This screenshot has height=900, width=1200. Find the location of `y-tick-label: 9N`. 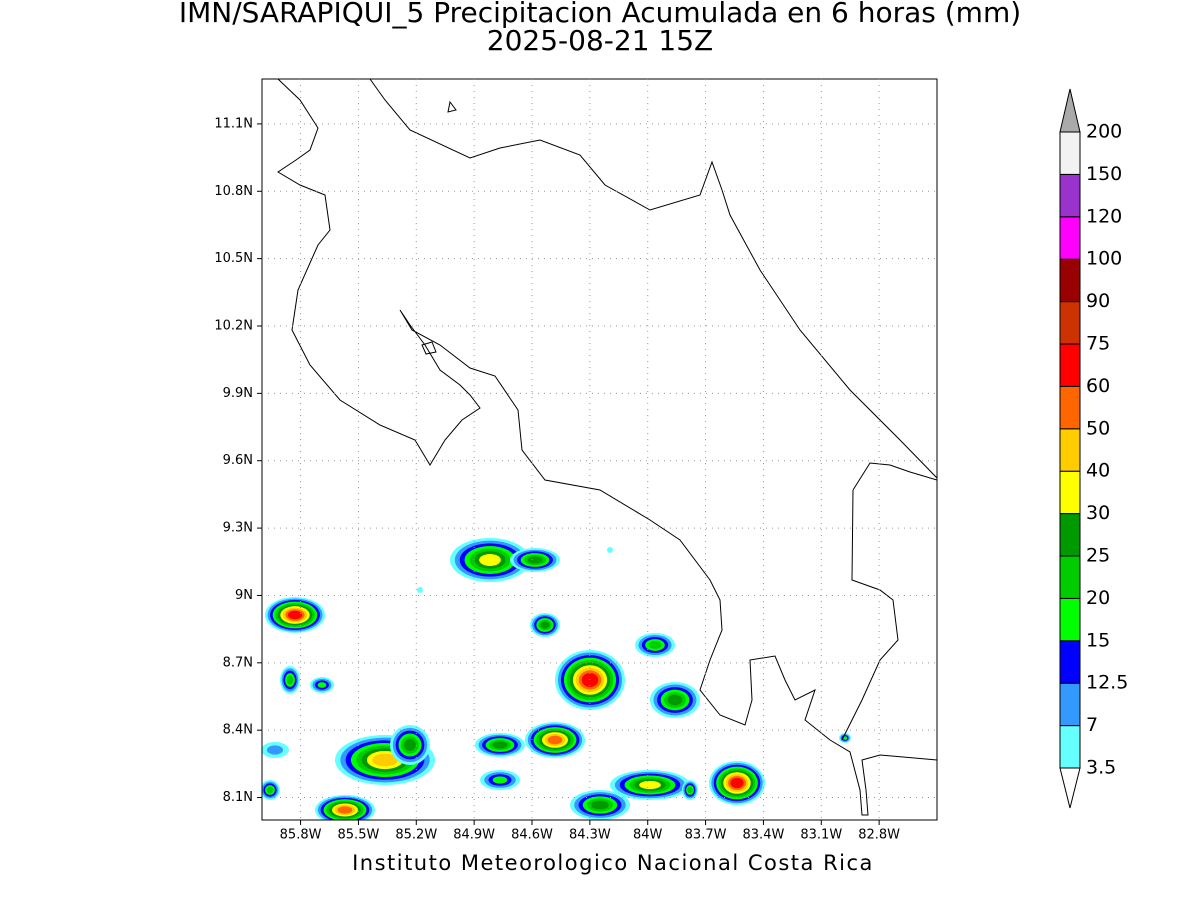

y-tick-label: 9N is located at coordinates (244, 595).